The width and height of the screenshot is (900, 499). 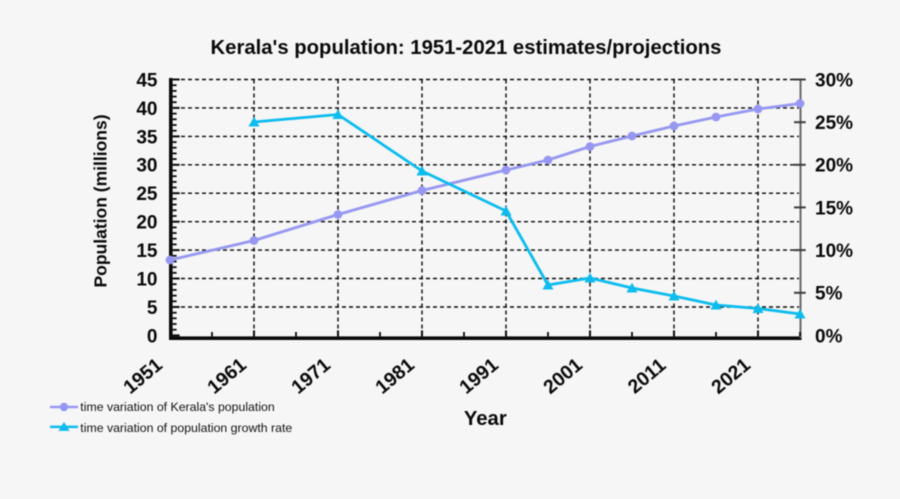 What do you see at coordinates (147, 194) in the screenshot?
I see `svg-text: 25` at bounding box center [147, 194].